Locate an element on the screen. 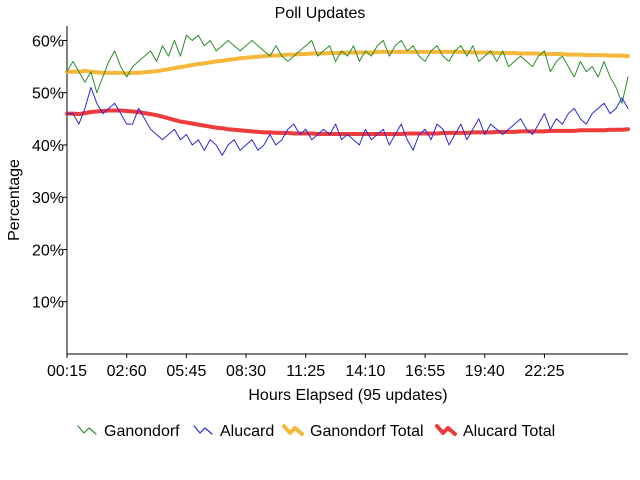  series-line-ganondorf is located at coordinates (347, 69).